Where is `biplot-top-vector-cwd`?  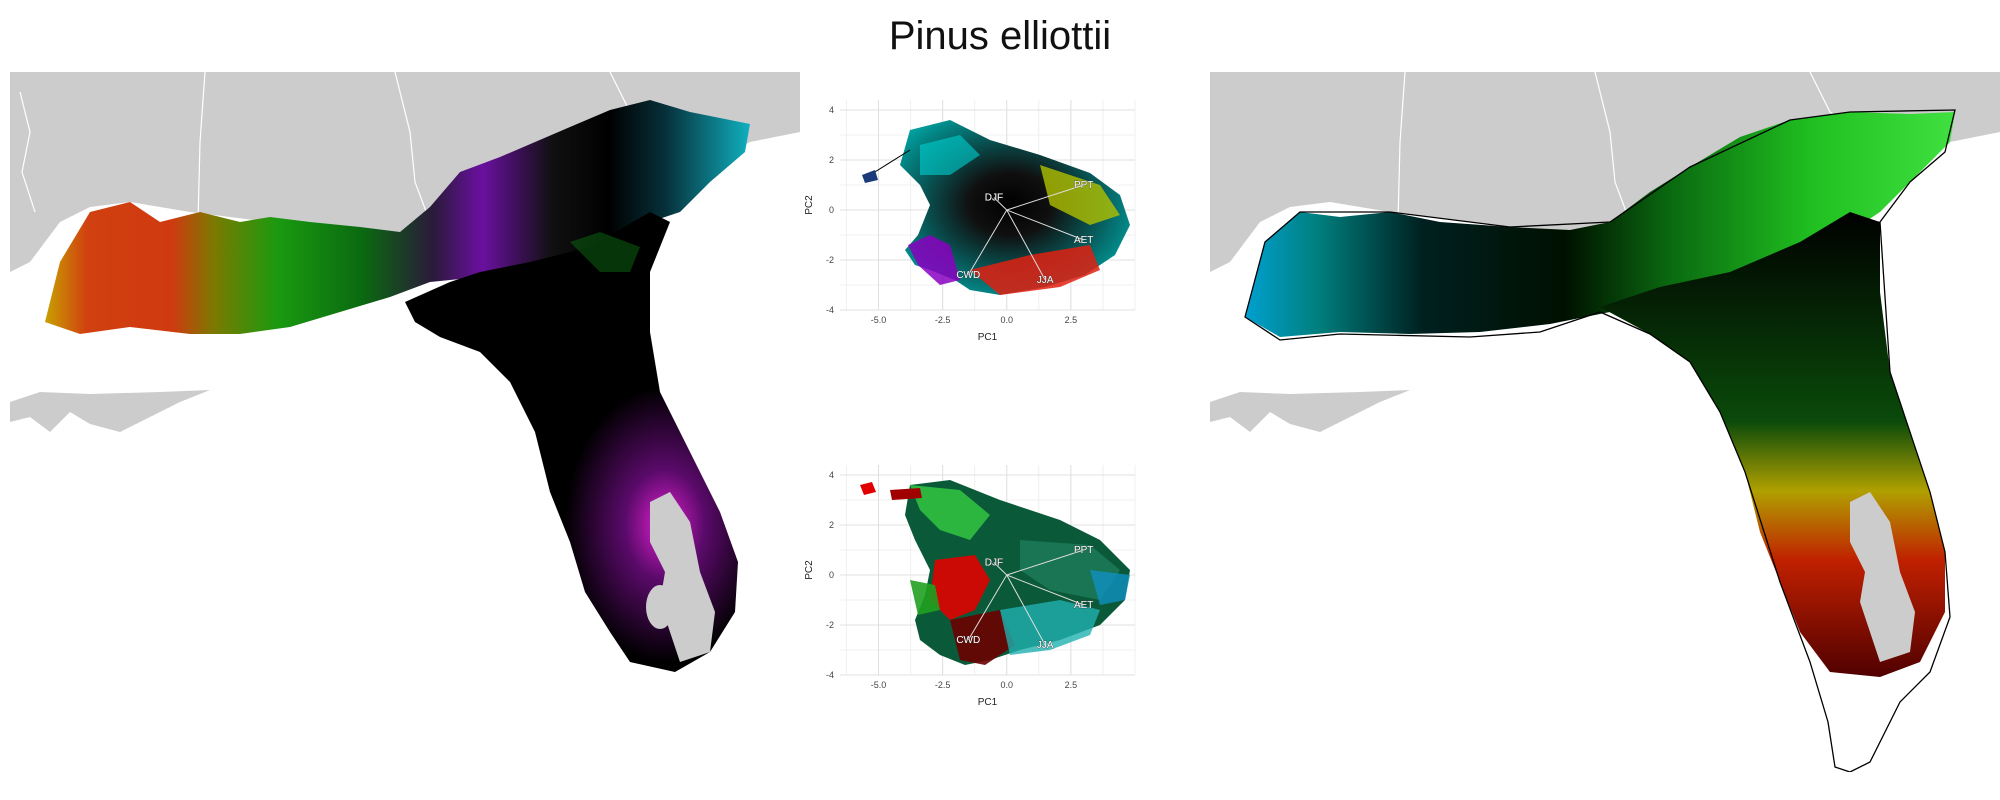
biplot-top-vector-cwd is located at coordinates (987, 242).